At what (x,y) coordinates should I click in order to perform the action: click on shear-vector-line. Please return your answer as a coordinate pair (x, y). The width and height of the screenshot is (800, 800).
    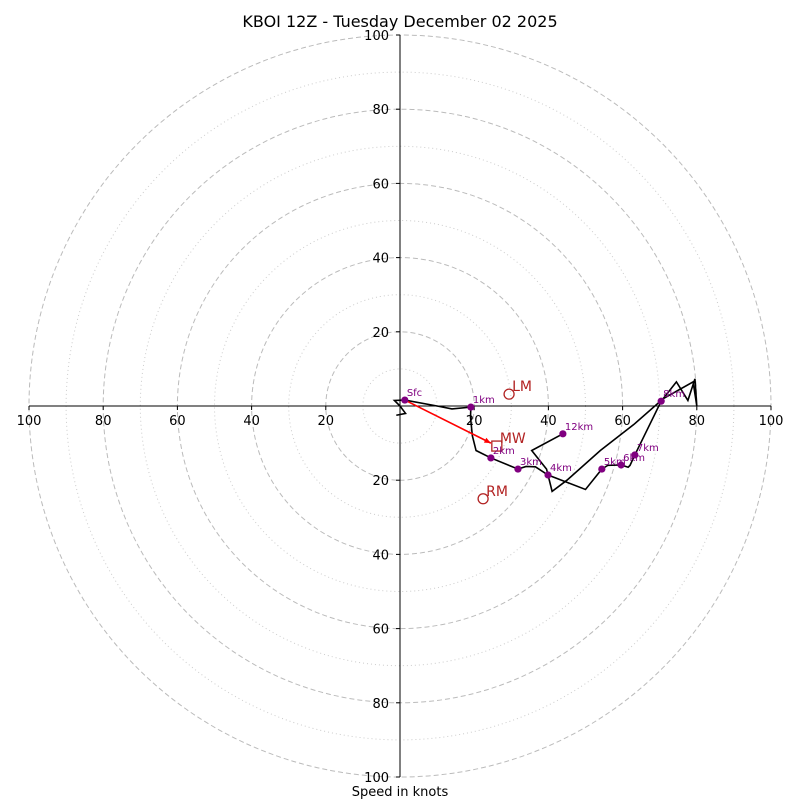
    Looking at the image, I should click on (448, 421).